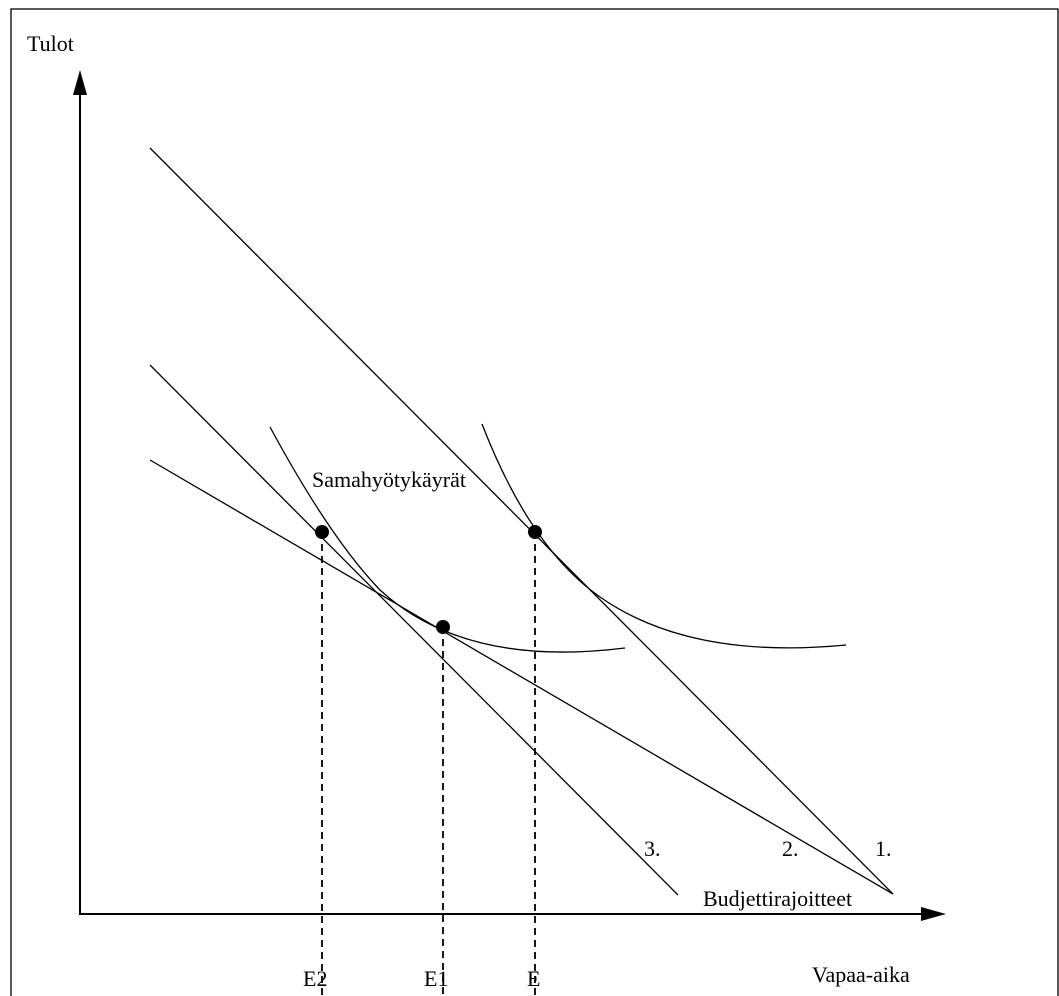 The height and width of the screenshot is (996, 1059). Describe the element at coordinates (80, 82) in the screenshot. I see `y-axis-arrowhead` at that location.